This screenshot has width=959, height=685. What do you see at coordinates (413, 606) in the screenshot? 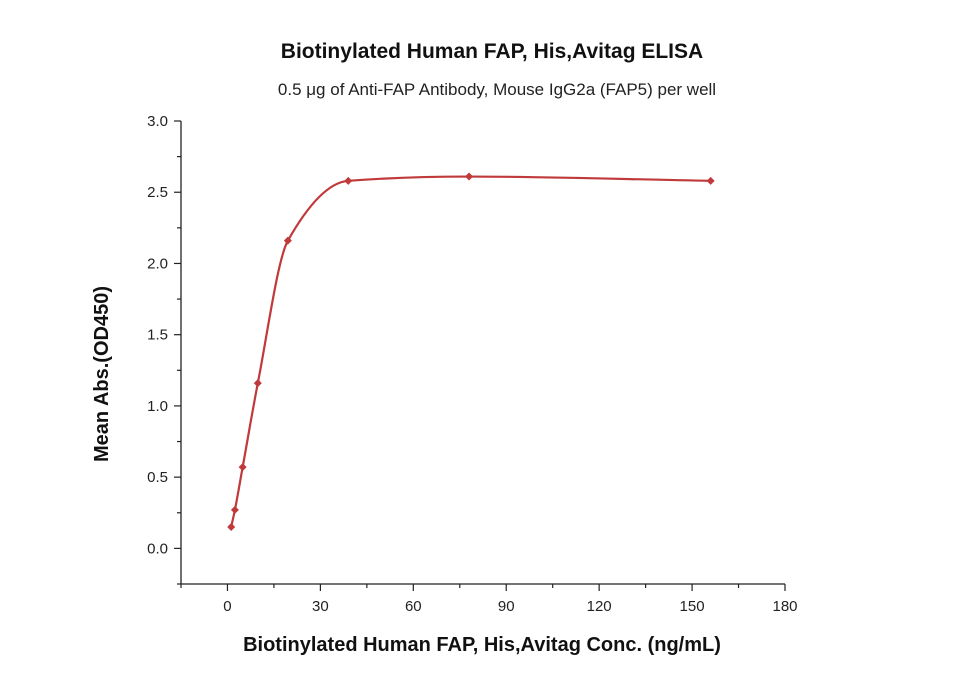
I see `x-tick-label: 60` at bounding box center [413, 606].